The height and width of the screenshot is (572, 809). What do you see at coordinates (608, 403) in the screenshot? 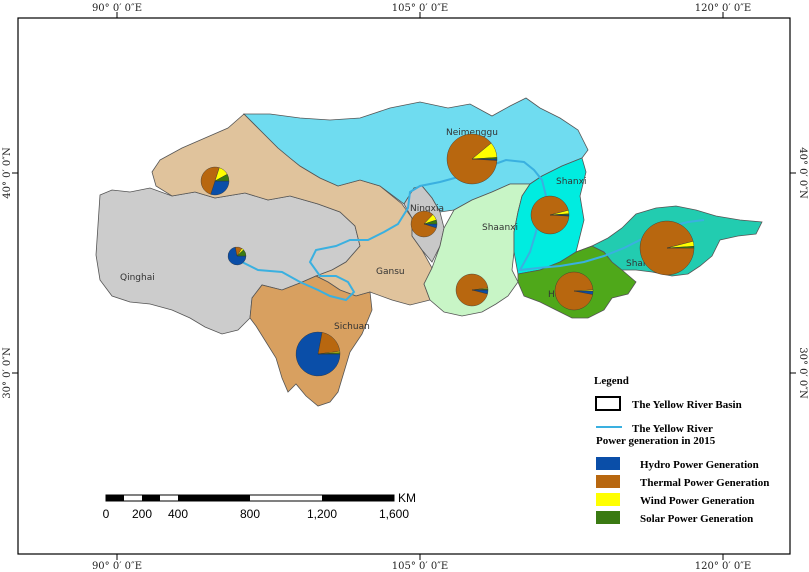
I see `legend-basin-swatch` at bounding box center [608, 403].